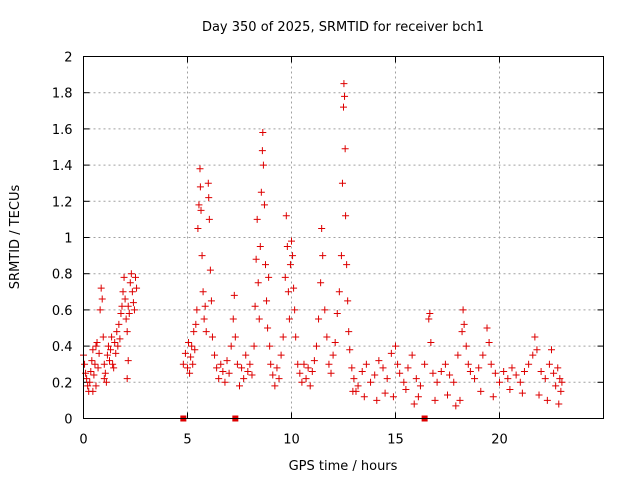 The height and width of the screenshot is (480, 640). I want to click on y-tick-label: 0.6, so click(62, 311).